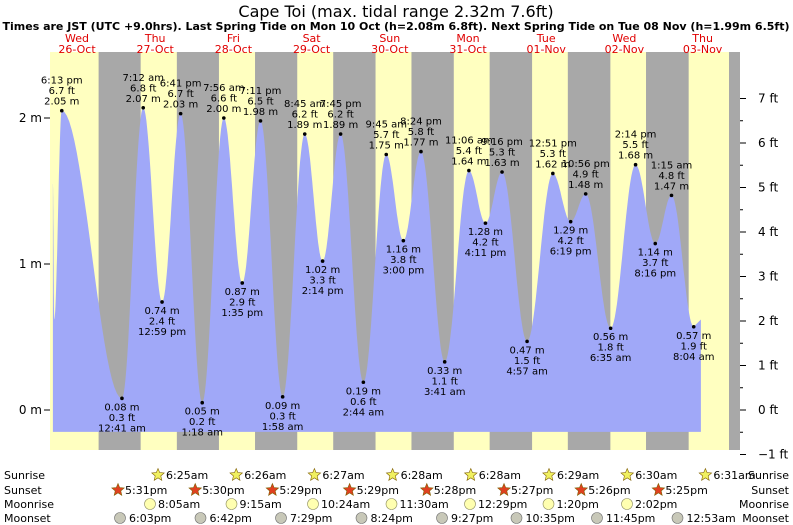  Describe the element at coordinates (694, 346) in the screenshot. I see `tide-label: 1.9 ft` at that location.